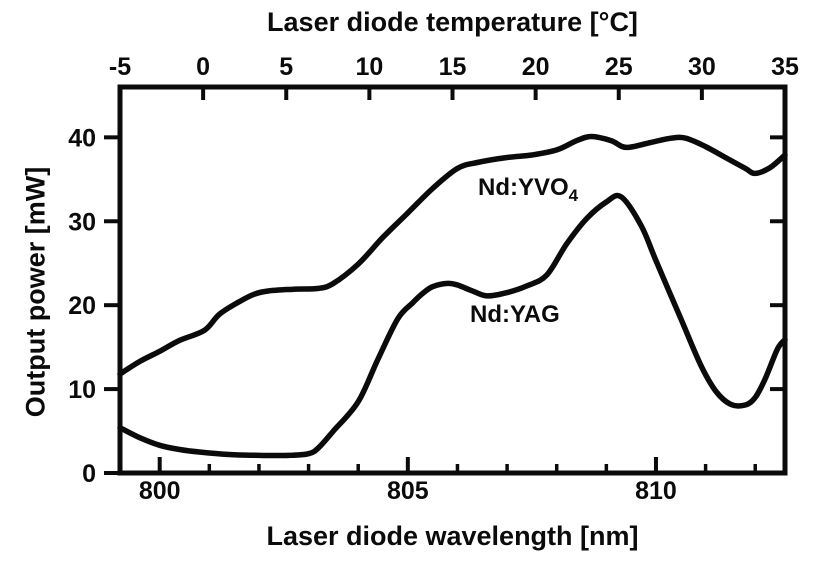  Describe the element at coordinates (408, 491) in the screenshot. I see `bottom-tick-label: 805` at that location.